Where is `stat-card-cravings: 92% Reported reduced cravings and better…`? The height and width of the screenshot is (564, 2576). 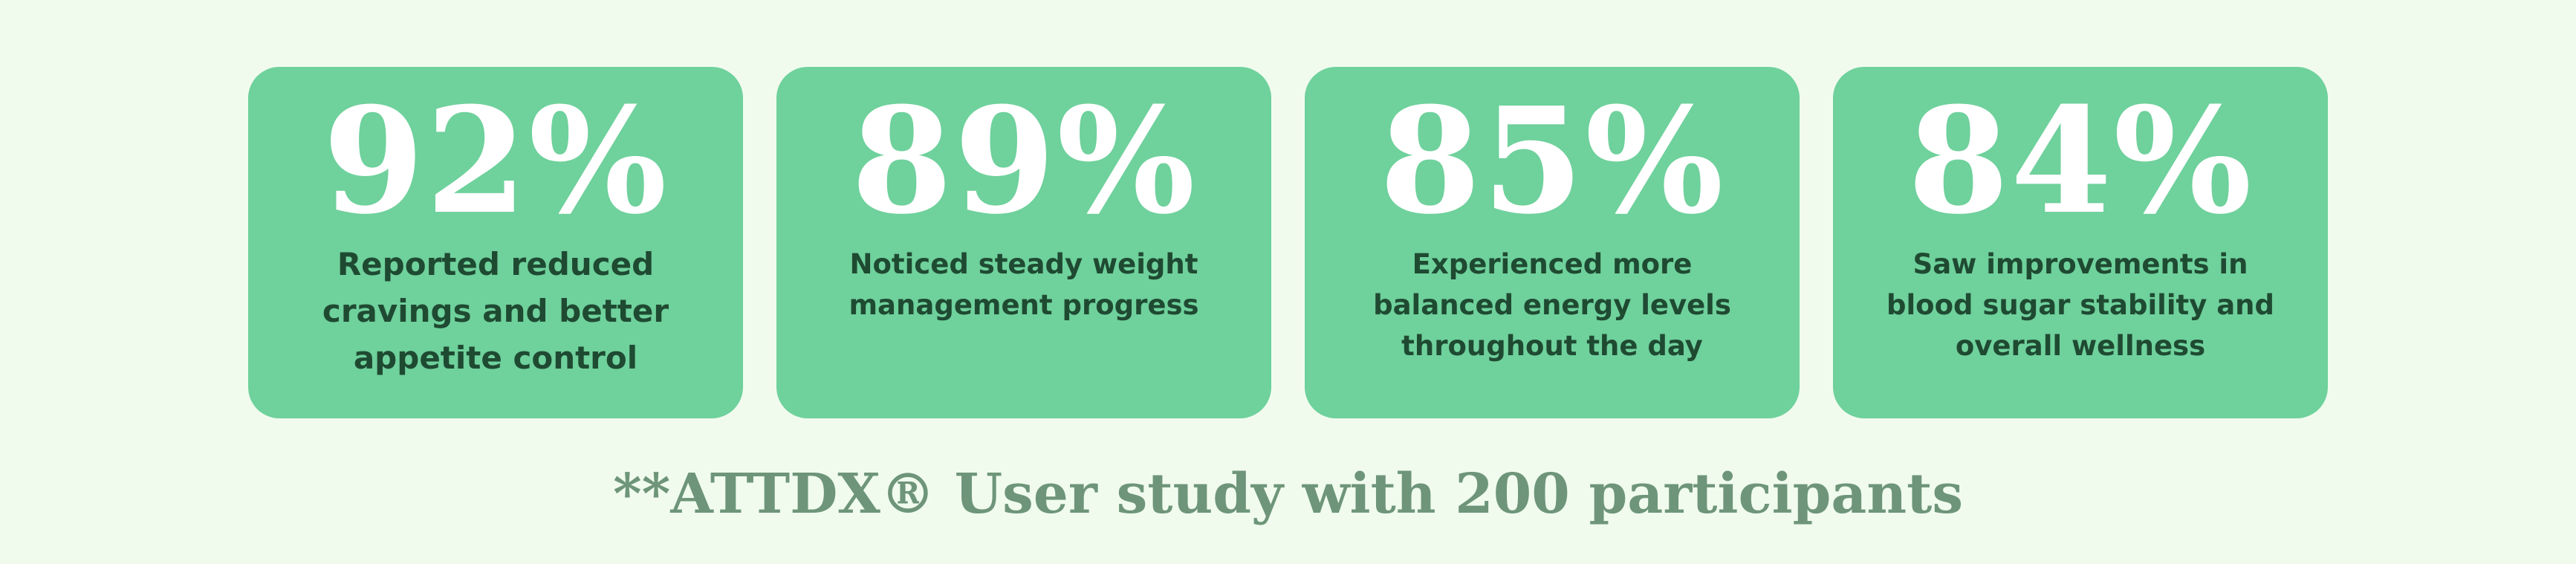 stat-card-cravings: 92% Reported reduced cravings and better… is located at coordinates (495, 242).